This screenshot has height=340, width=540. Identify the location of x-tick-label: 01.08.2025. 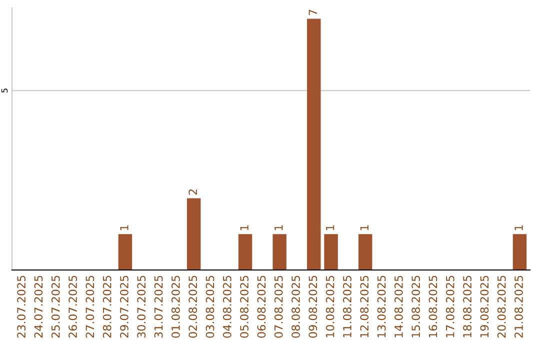
(175, 307).